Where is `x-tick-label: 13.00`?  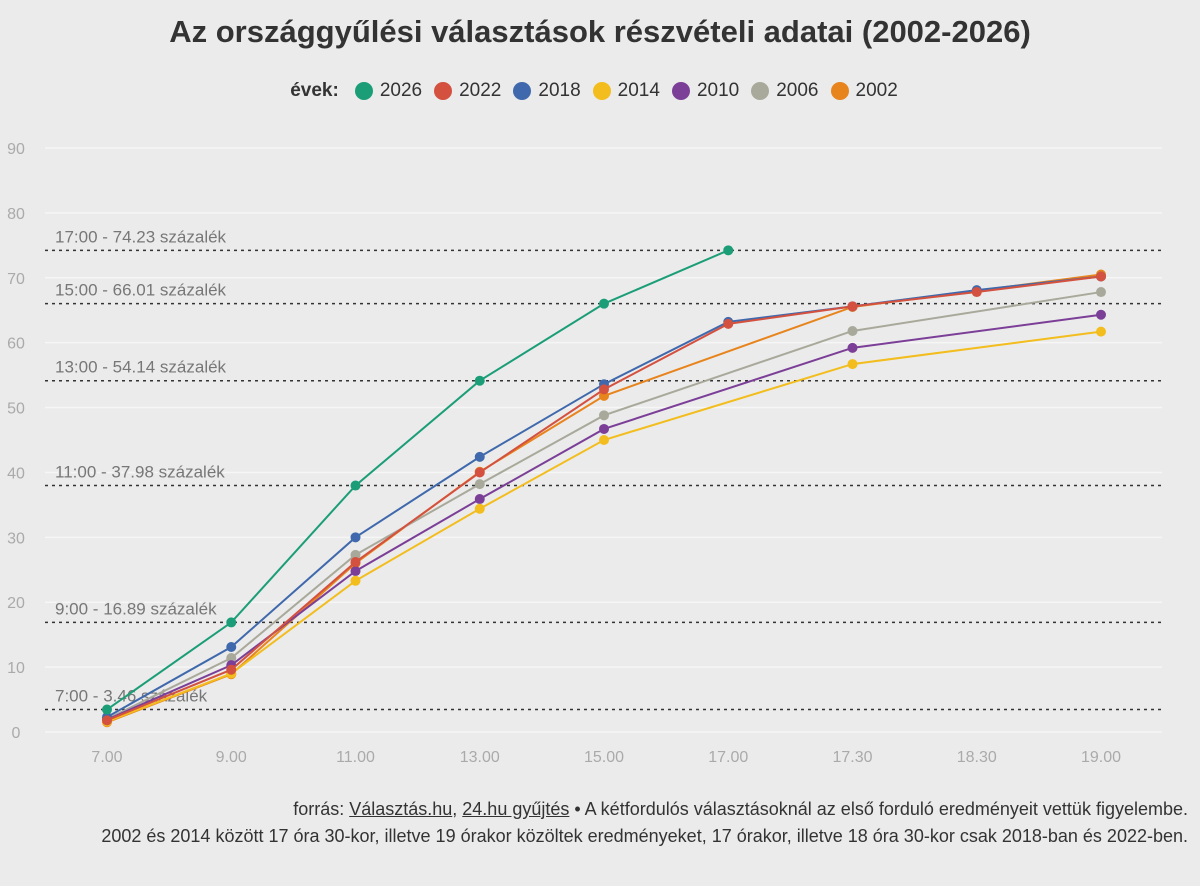 x-tick-label: 13.00 is located at coordinates (480, 757).